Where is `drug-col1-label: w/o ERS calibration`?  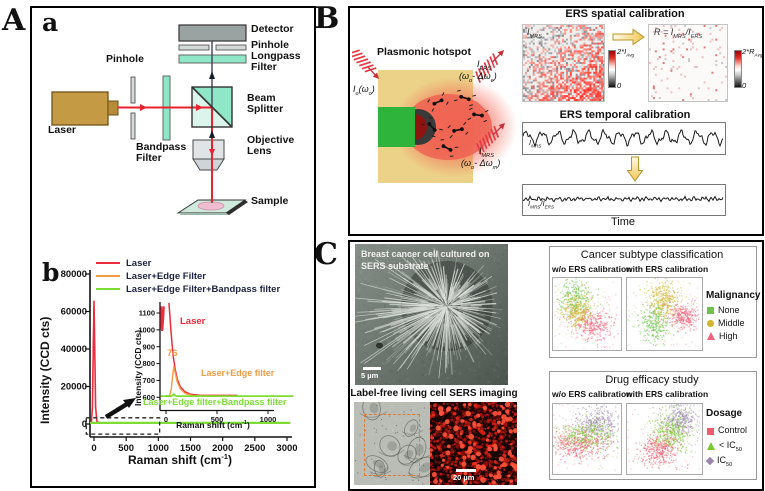 drug-col1-label: w/o ERS calibration is located at coordinates (592, 394).